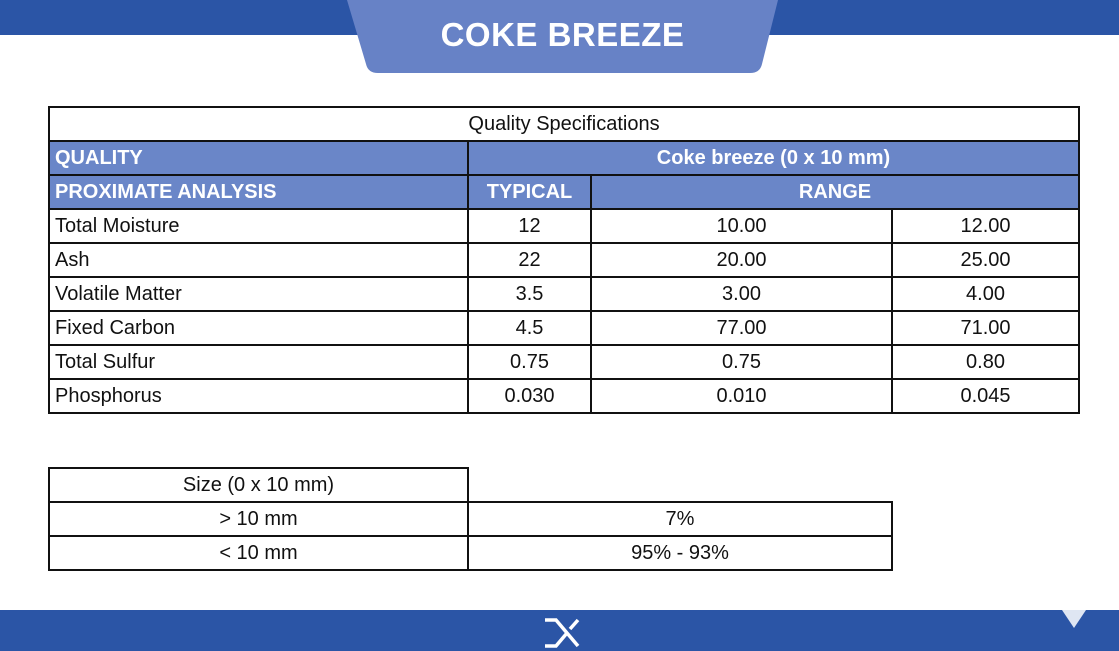 This screenshot has height=651, width=1119. I want to click on table-cell: 7%, so click(680, 519).